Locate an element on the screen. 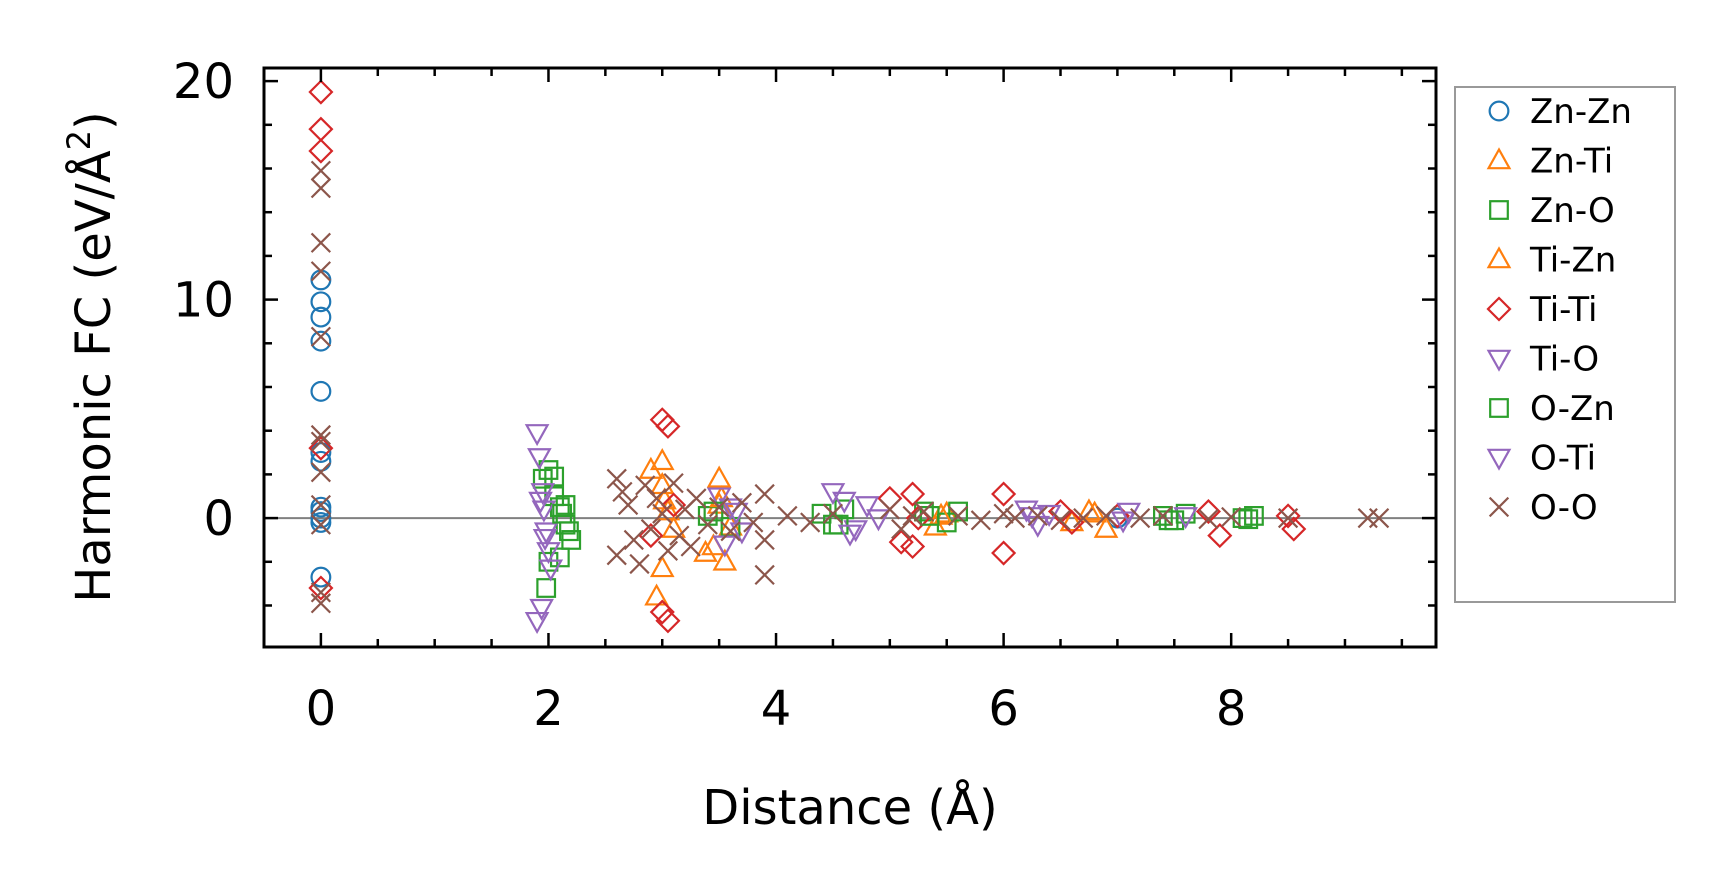 Image resolution: width=1722 pixels, height=889 pixels. legend-item-zn-ti: Zn-Ti is located at coordinates (1549, 162).